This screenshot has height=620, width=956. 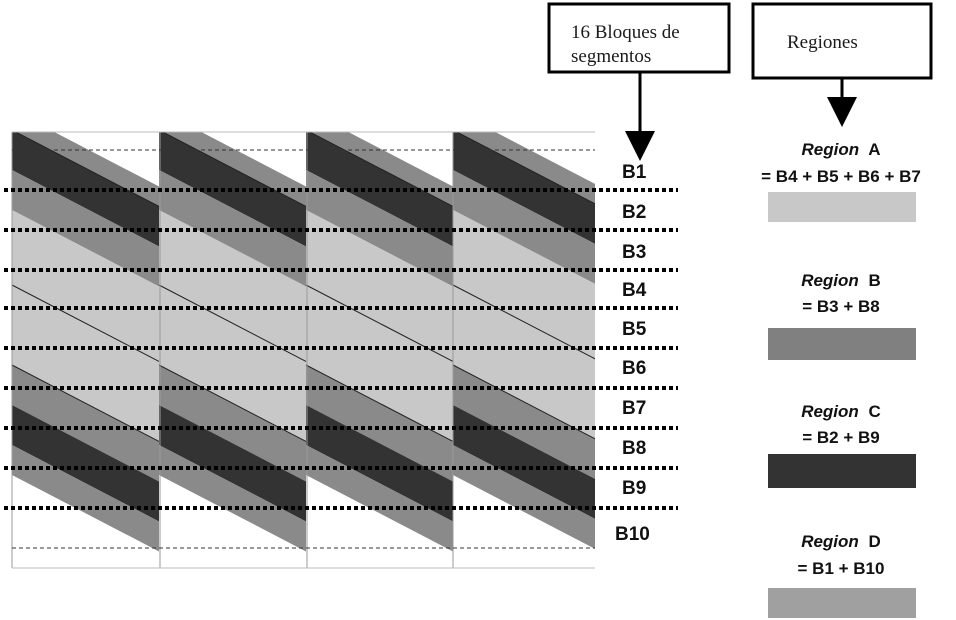 I want to click on svg-text: Region C, so click(x=841, y=411).